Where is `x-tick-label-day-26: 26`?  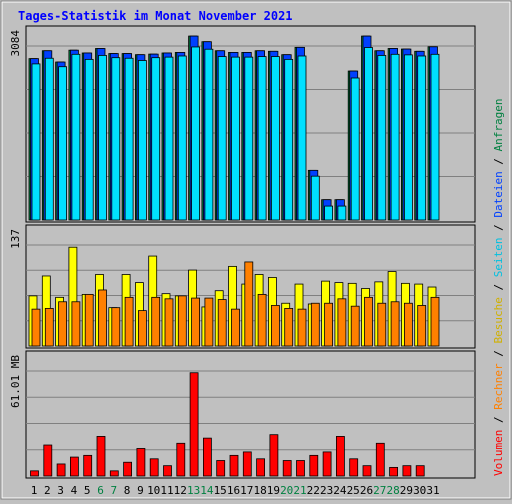 x-tick-label-day-26: 26 is located at coordinates (366, 490).